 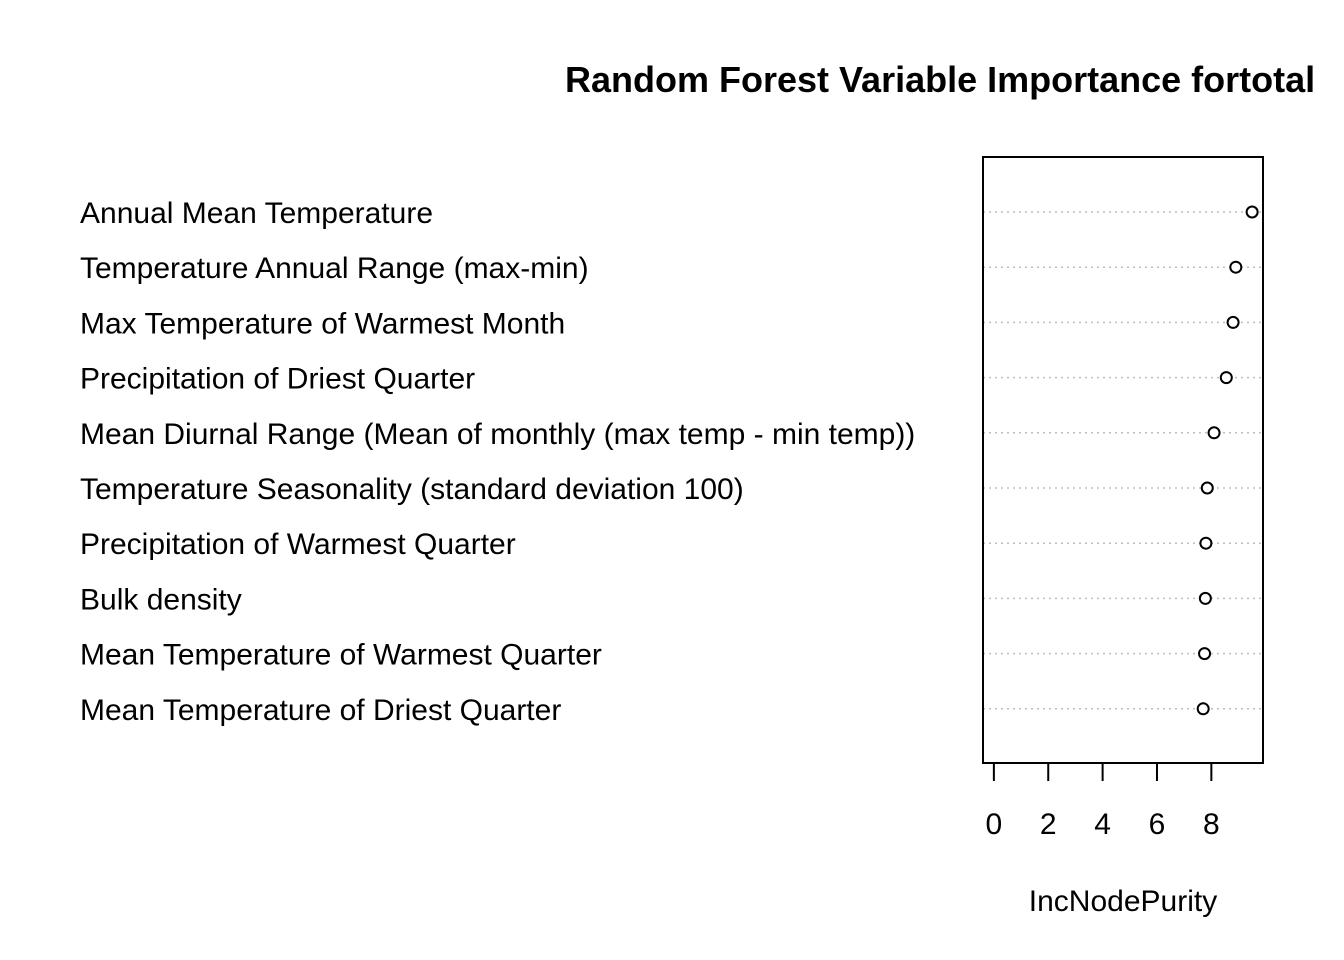 I want to click on variable-label: Precipitation of Warmest Quarter, so click(x=298, y=544).